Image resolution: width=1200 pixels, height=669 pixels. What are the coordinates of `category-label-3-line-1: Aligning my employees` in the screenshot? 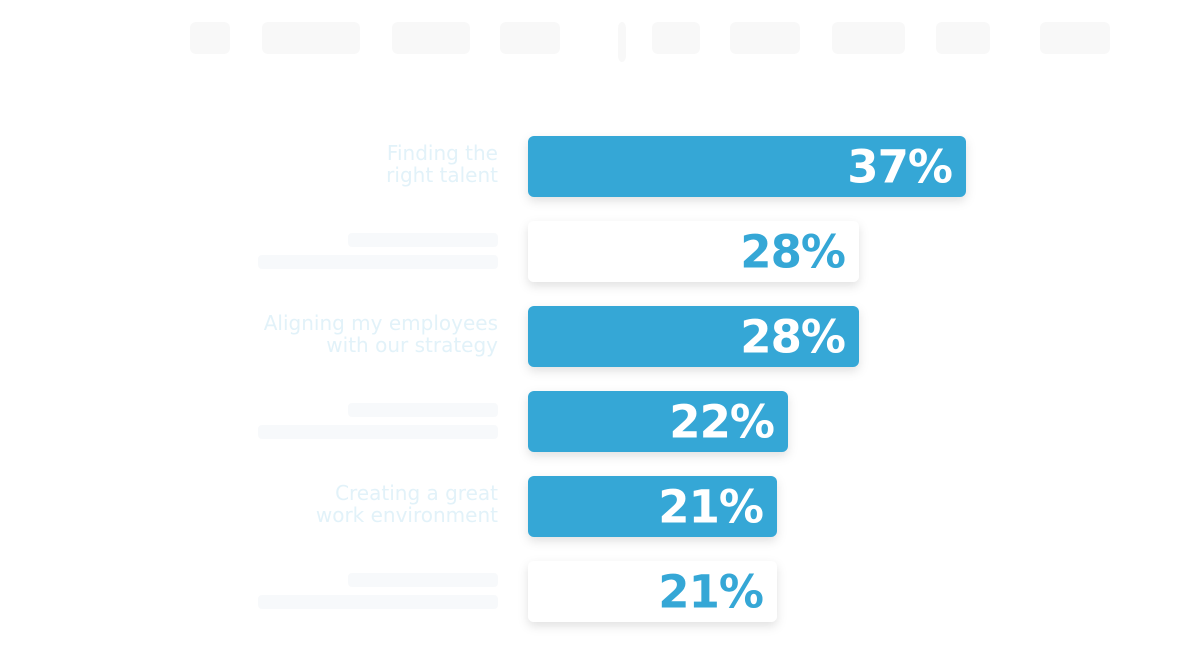 It's located at (381, 323).